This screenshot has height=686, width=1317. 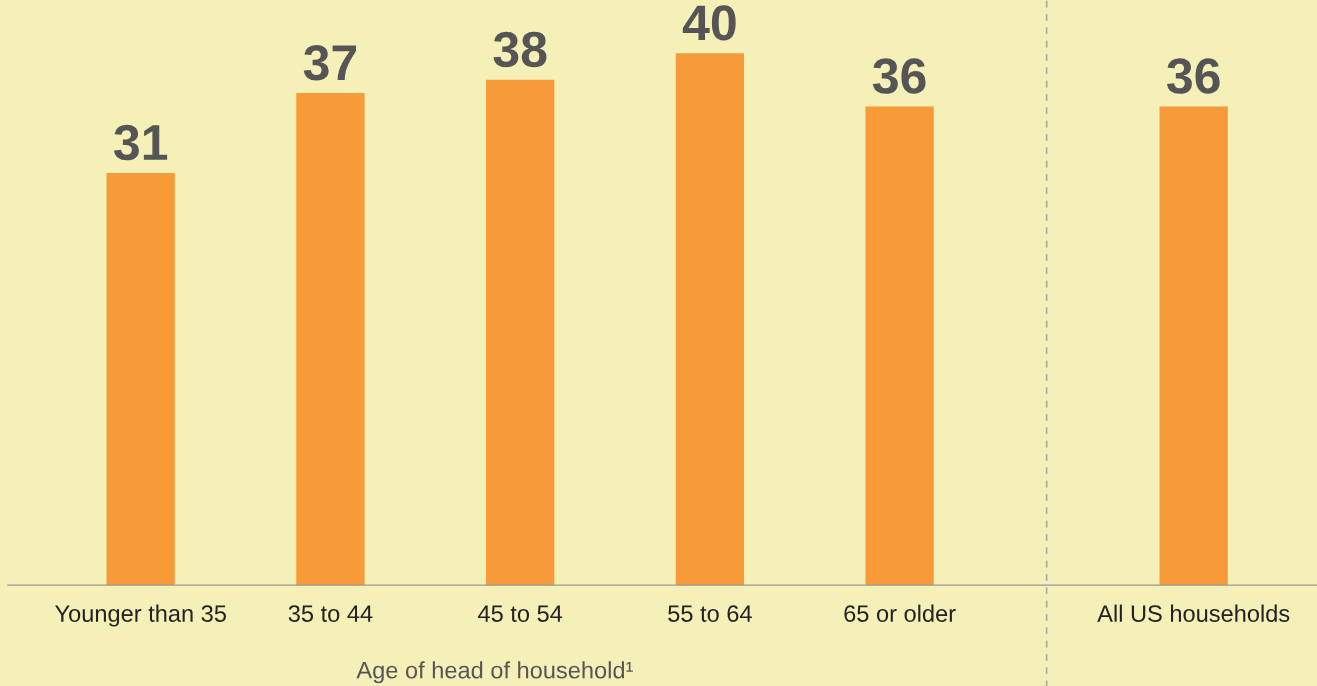 What do you see at coordinates (140, 615) in the screenshot?
I see `x-tick-label: Younger than 35` at bounding box center [140, 615].